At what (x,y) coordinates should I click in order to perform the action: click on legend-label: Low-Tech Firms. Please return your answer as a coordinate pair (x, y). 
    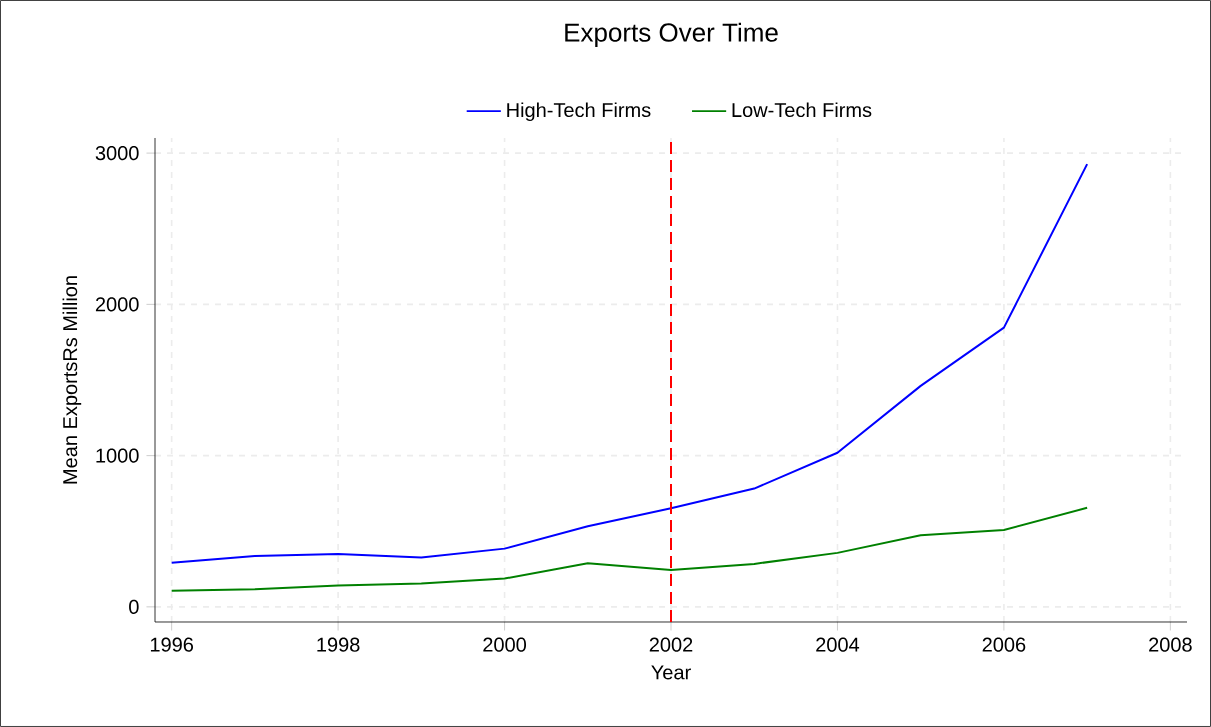
    Looking at the image, I should click on (802, 110).